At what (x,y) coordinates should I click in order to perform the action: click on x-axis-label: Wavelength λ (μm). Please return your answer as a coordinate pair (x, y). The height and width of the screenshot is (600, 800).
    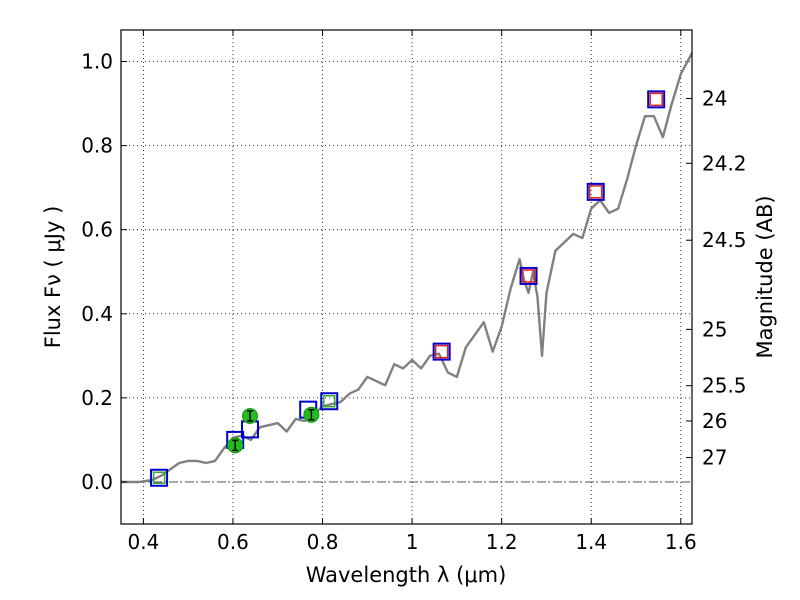
    Looking at the image, I should click on (406, 575).